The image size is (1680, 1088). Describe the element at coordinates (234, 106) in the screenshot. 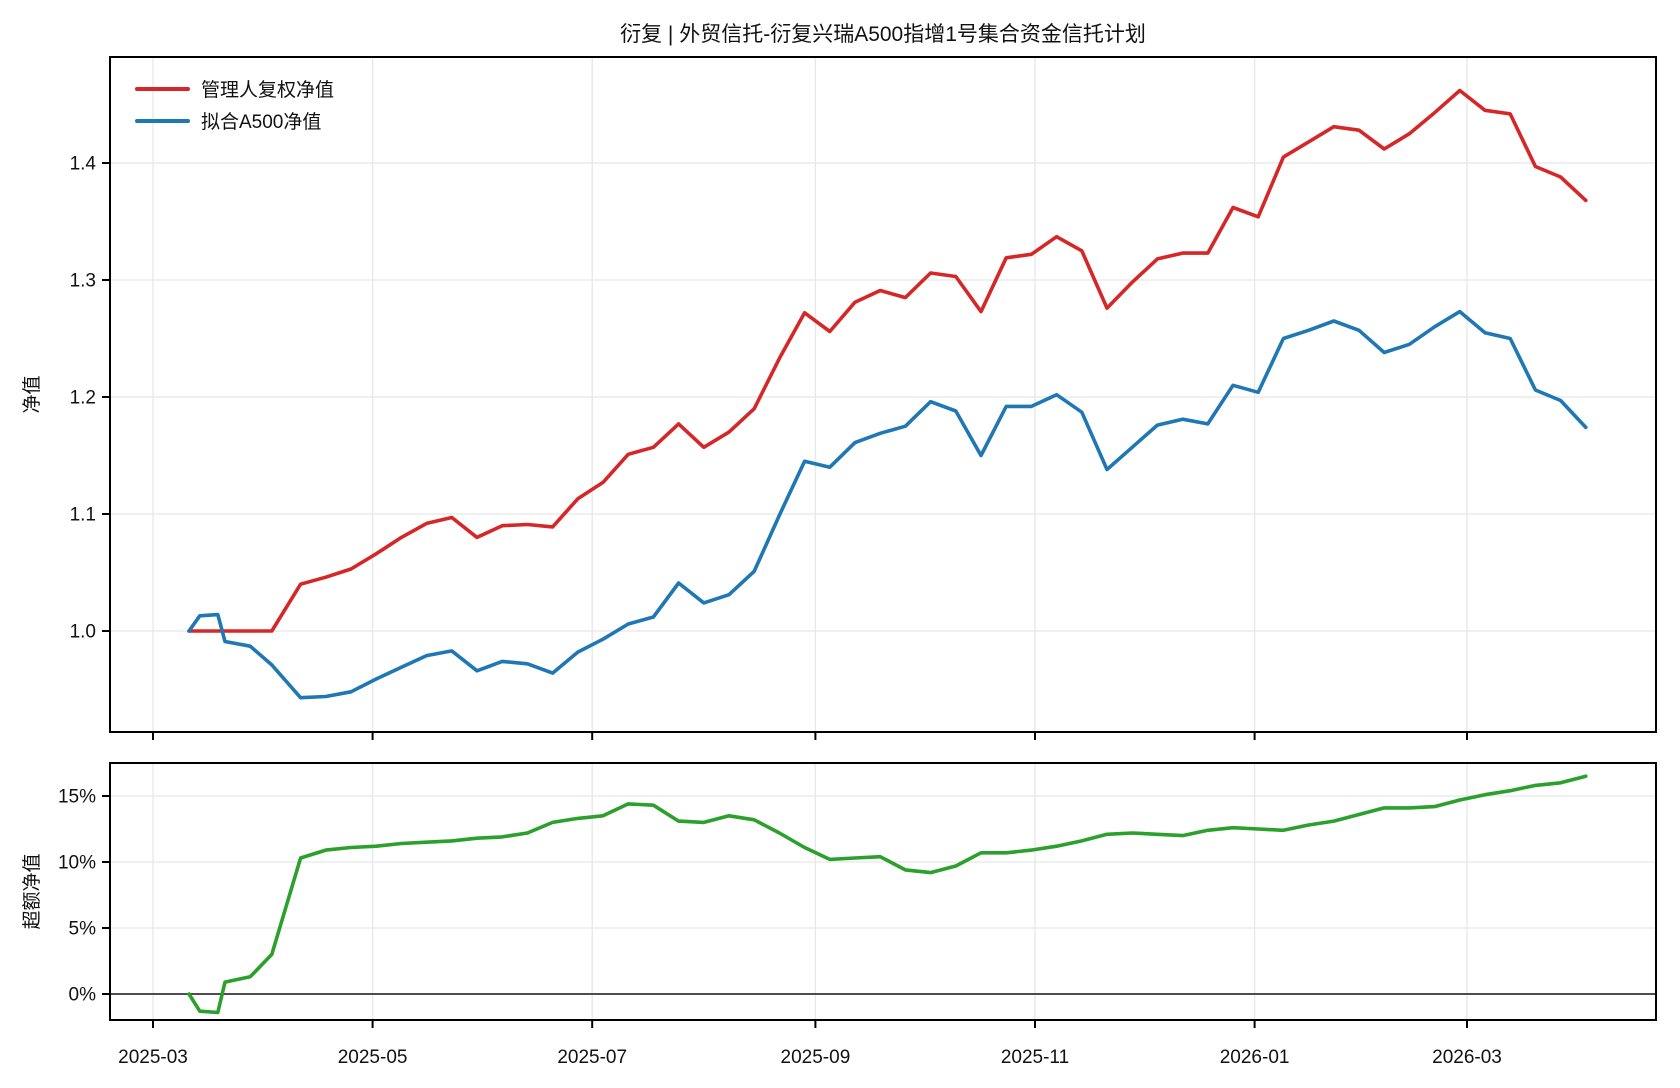

I see `legend: 管理人复权净值 拟合A500净值` at that location.